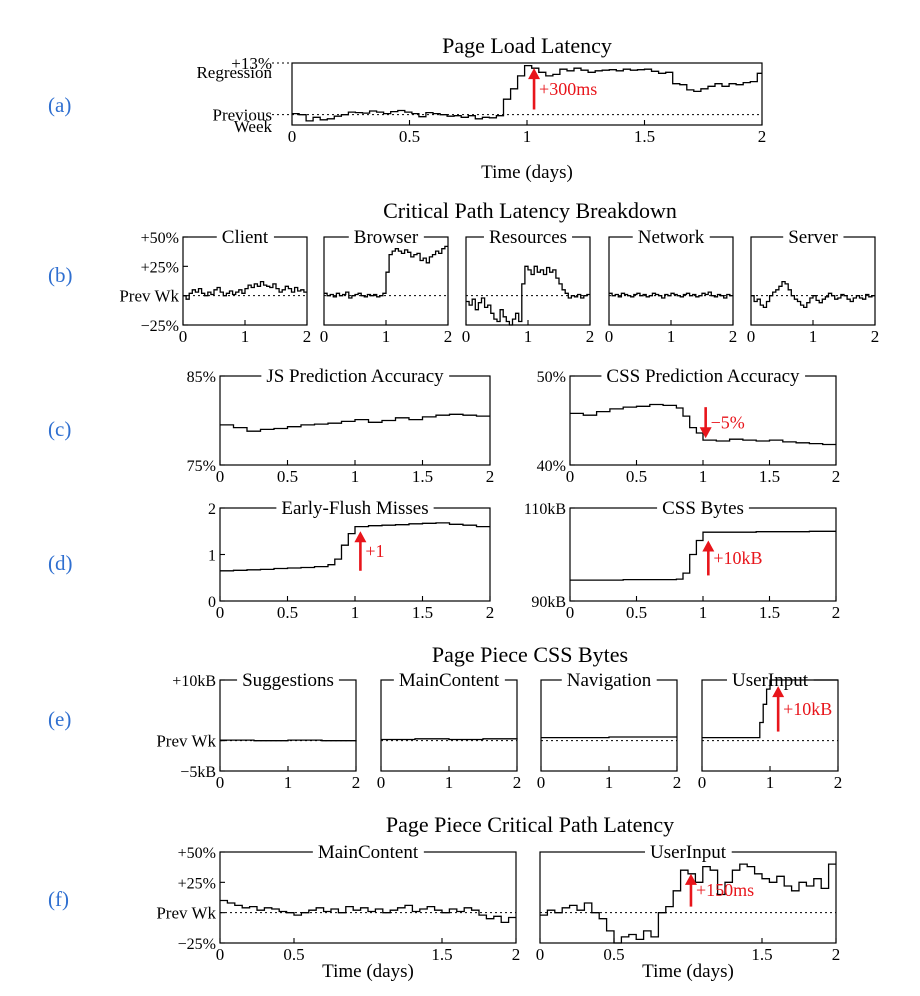  Describe the element at coordinates (568, 89) in the screenshot. I see `annotation-label: +300ms` at that location.